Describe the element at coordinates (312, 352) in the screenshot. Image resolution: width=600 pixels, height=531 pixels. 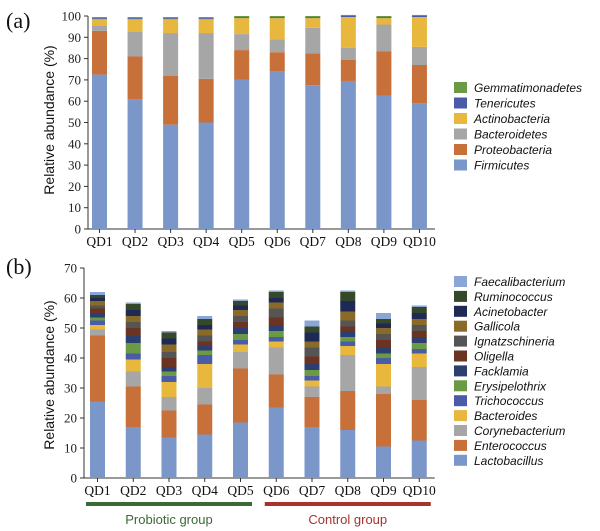
I see `panel-b-bar-qd7-ignatzschineria` at that location.